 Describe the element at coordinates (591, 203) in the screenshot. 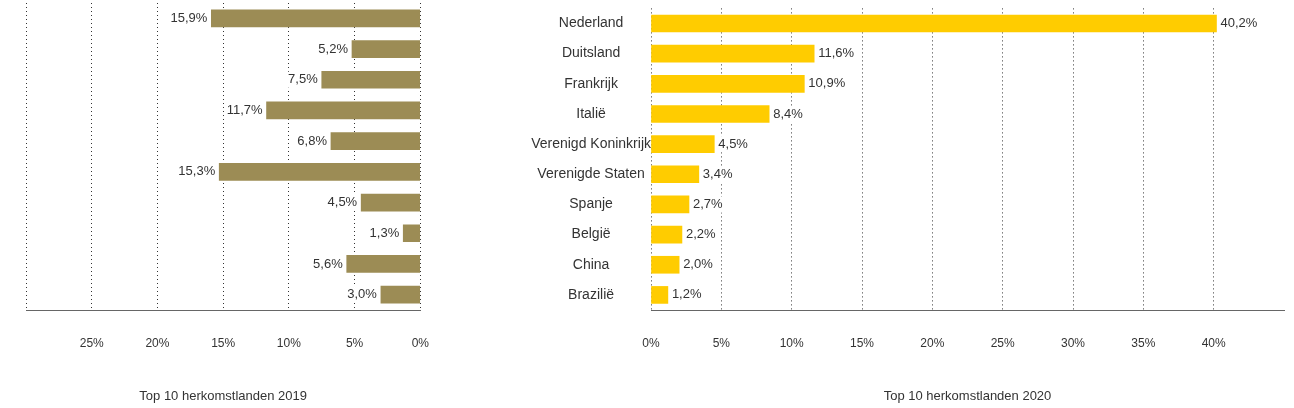

I see `y-tick-label: Spanje` at that location.